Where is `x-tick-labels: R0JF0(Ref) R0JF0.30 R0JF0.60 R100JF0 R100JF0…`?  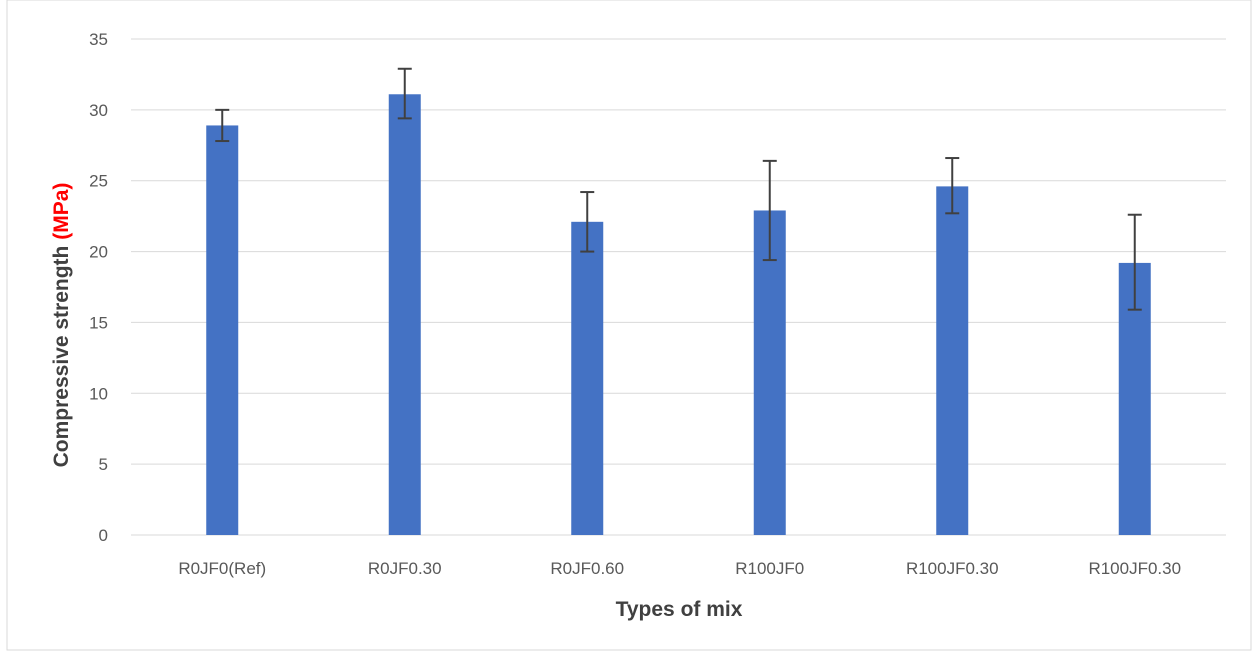
x-tick-labels: R0JF0(Ref) R0JF0.30 R0JF0.60 R100JF0 R100JF0… is located at coordinates (679, 568).